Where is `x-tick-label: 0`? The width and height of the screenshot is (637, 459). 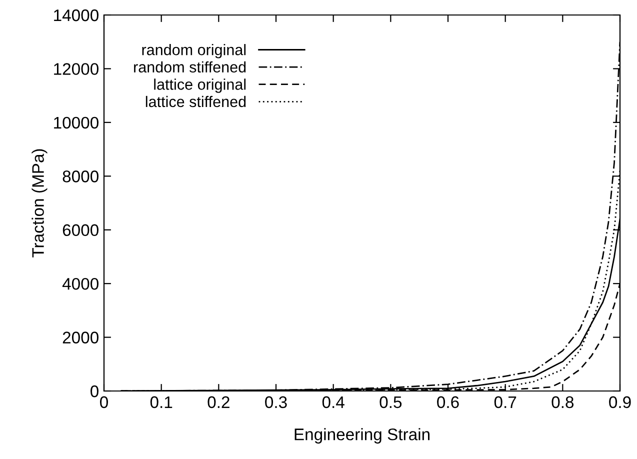
x-tick-label: 0 is located at coordinates (104, 402).